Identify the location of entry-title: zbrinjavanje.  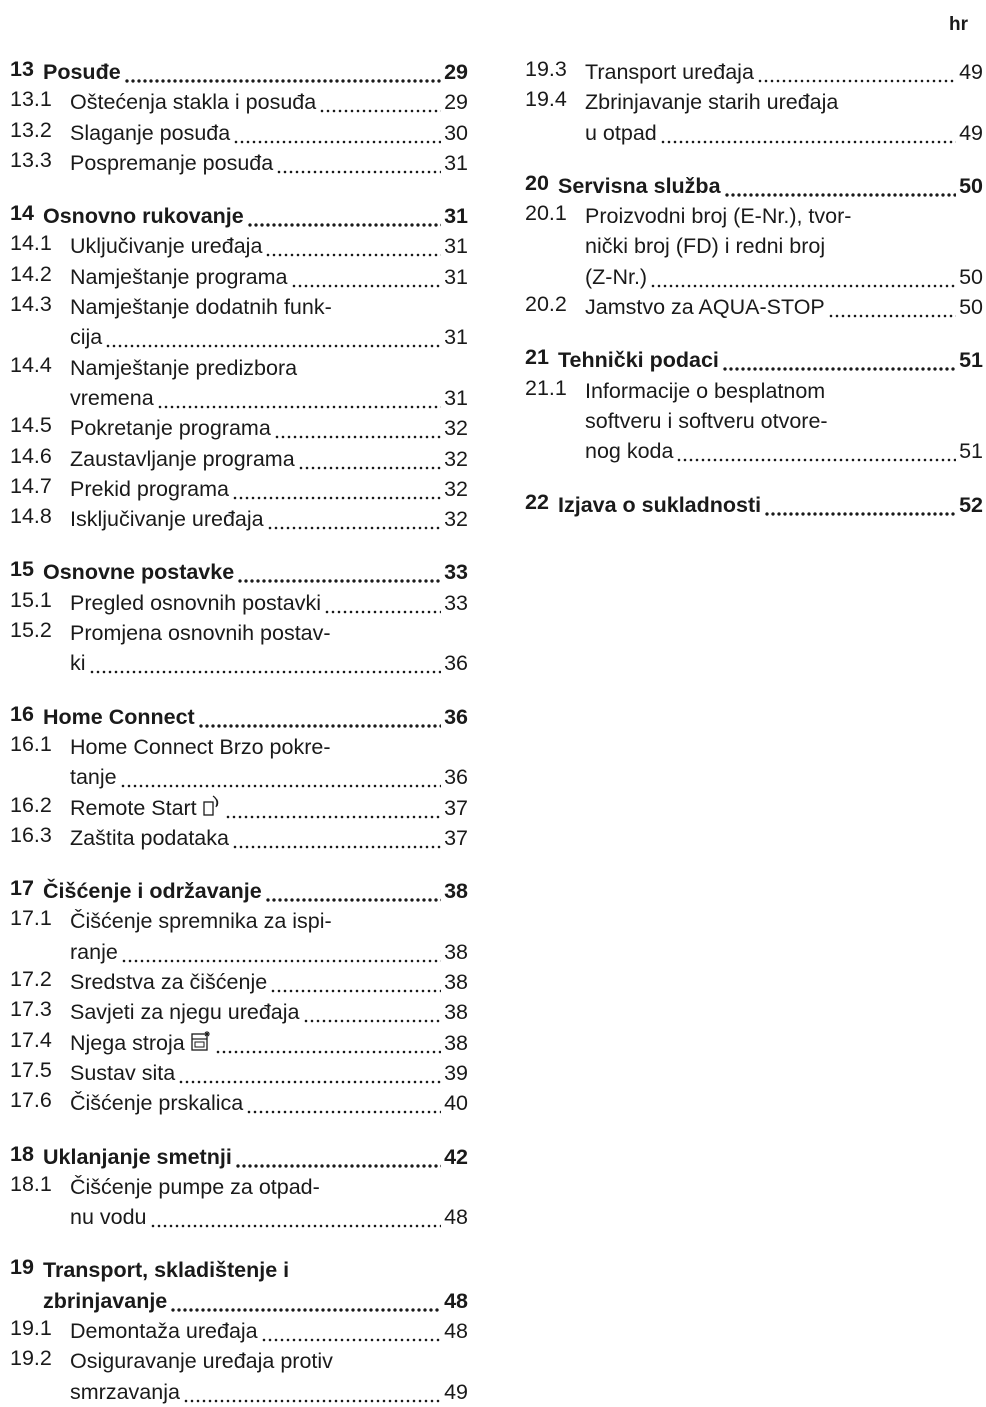
(105, 1300).